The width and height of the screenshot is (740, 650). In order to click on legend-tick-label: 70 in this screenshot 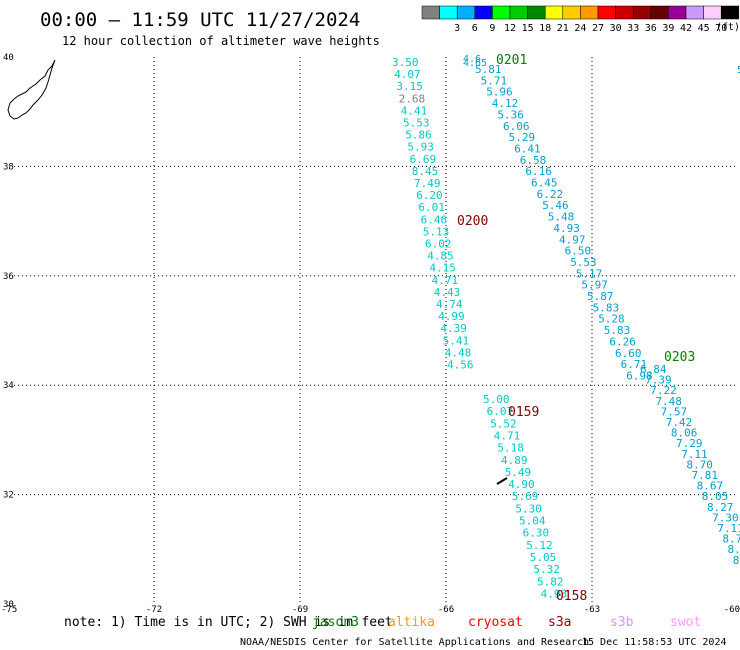, I will do `click(721, 28)`.